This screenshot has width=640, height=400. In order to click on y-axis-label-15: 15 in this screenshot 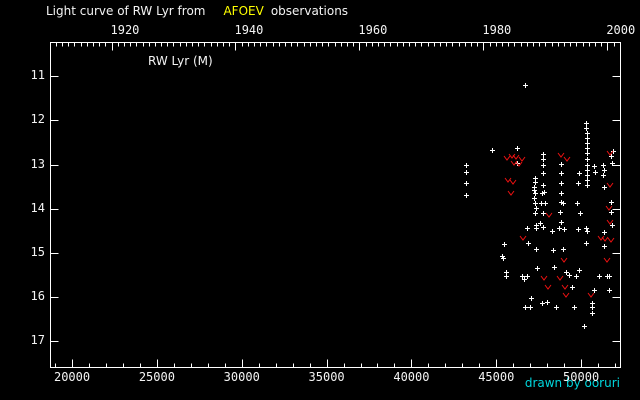, I will do `click(37, 251)`.